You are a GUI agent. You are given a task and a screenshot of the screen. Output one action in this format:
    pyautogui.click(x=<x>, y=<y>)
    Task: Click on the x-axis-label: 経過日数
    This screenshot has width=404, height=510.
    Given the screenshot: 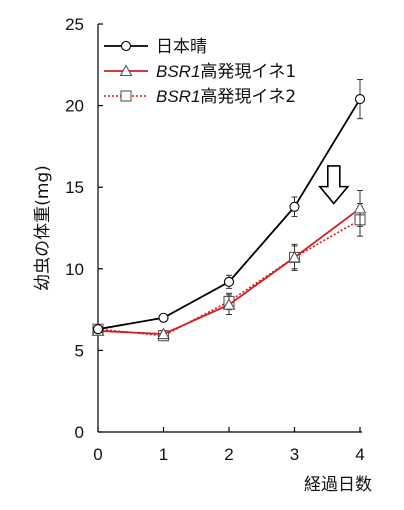 What is the action you would take?
    pyautogui.click(x=338, y=485)
    